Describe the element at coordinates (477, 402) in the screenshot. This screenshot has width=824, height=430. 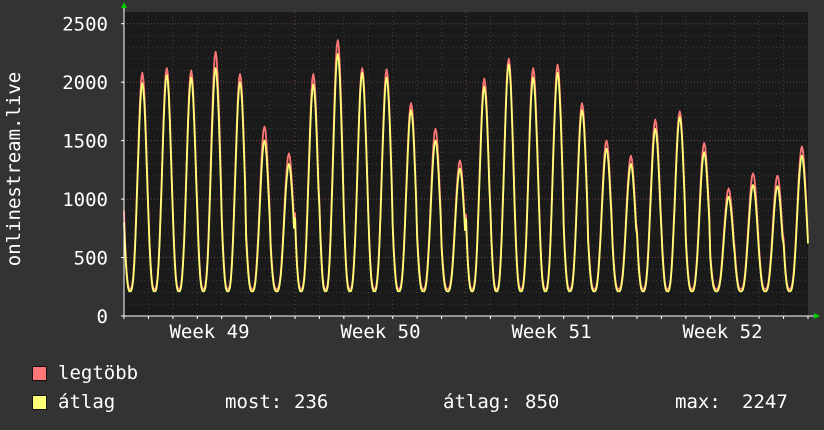
I see `stat-avg-label: átlag:` at that location.